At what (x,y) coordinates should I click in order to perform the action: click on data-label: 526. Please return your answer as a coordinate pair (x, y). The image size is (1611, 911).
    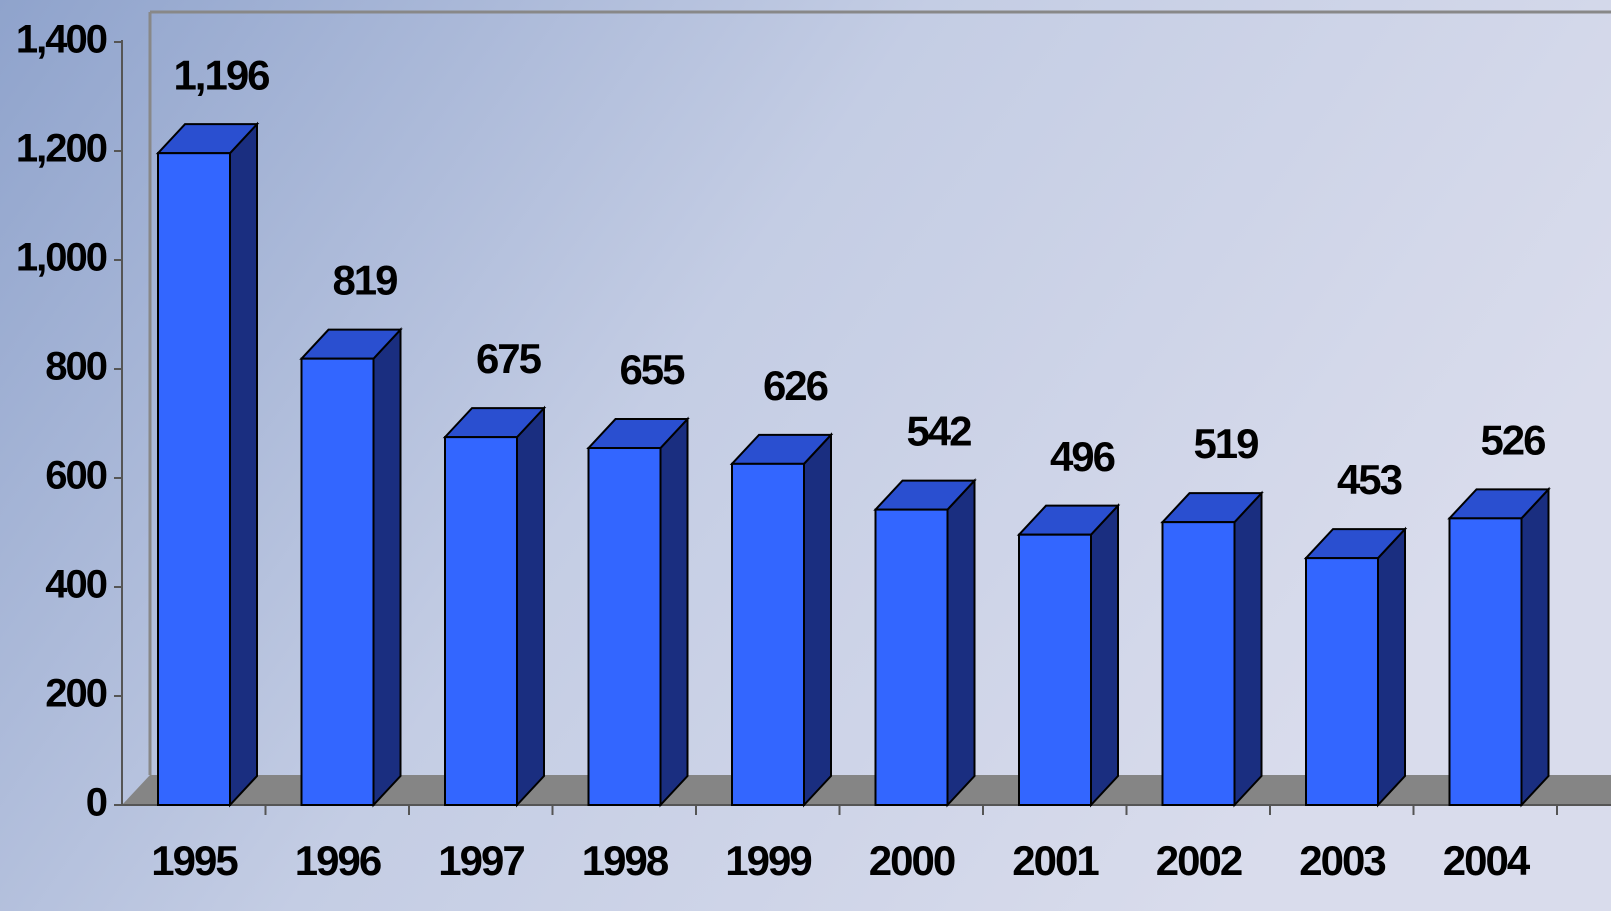
    Looking at the image, I should click on (1512, 439).